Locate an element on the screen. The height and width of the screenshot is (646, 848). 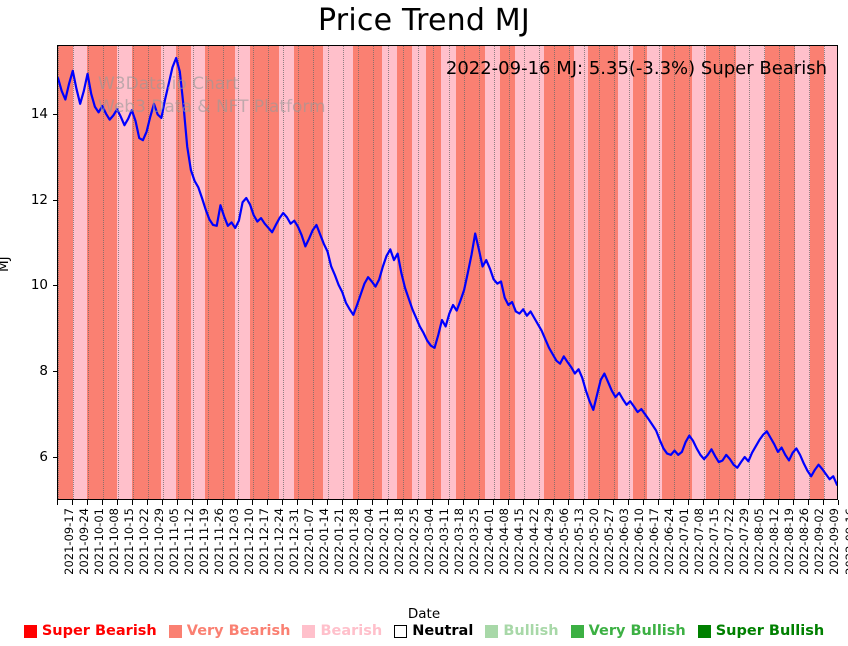
x-tick-label: 2021-10-29 is located at coordinates (158, 541).